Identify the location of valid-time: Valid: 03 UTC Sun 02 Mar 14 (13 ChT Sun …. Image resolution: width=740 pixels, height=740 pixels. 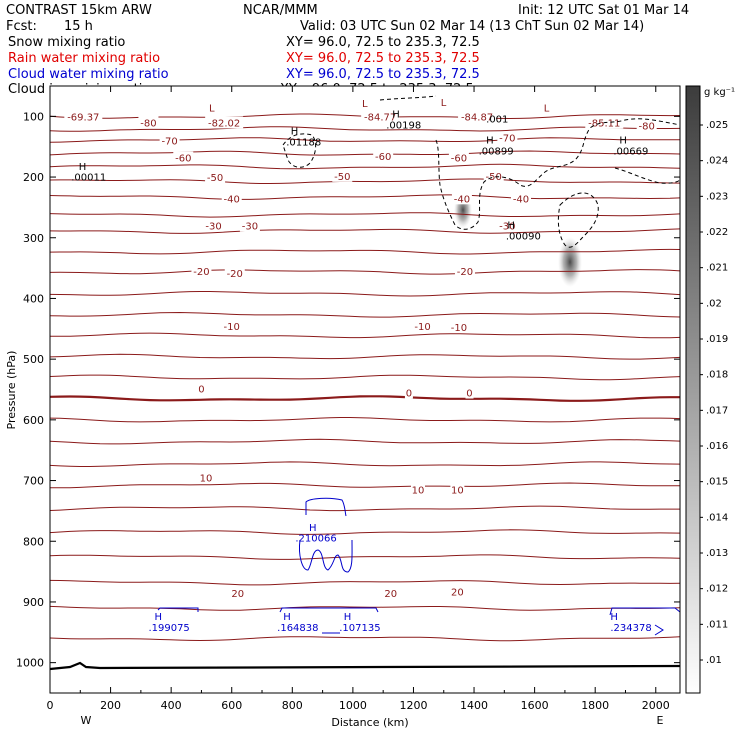
(472, 26).